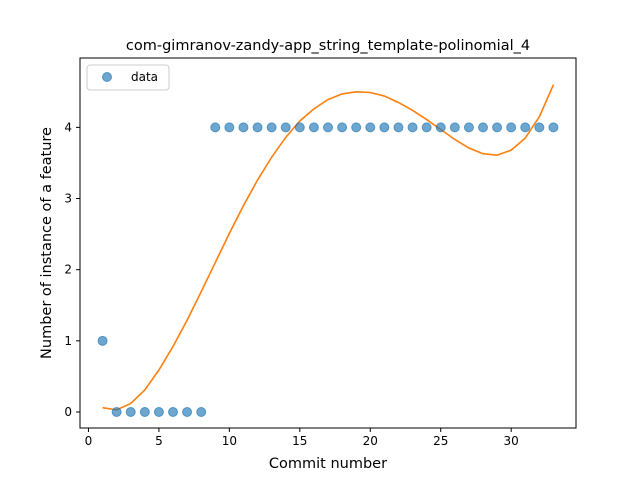 The height and width of the screenshot is (480, 640). I want to click on y-tick-label: 4, so click(68, 127).